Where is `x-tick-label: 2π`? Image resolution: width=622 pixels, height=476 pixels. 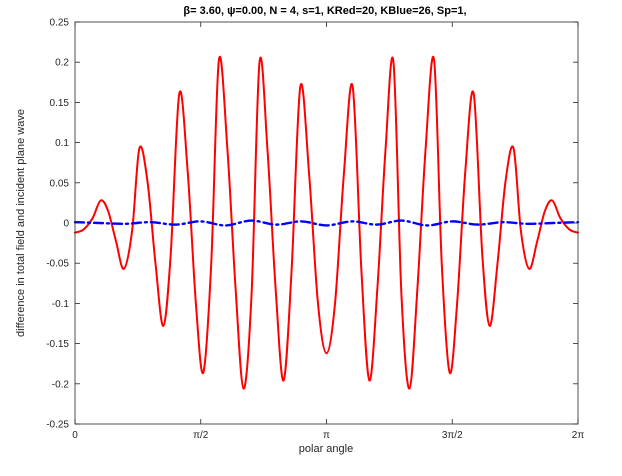
x-tick-label: 2π is located at coordinates (578, 435).